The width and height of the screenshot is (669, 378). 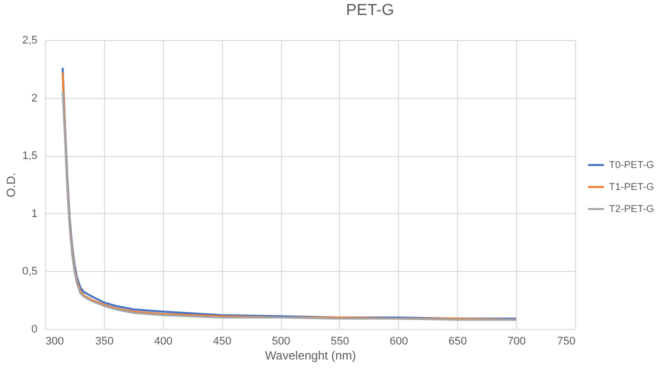 What do you see at coordinates (34, 330) in the screenshot?
I see `y-tick-label: 0` at bounding box center [34, 330].